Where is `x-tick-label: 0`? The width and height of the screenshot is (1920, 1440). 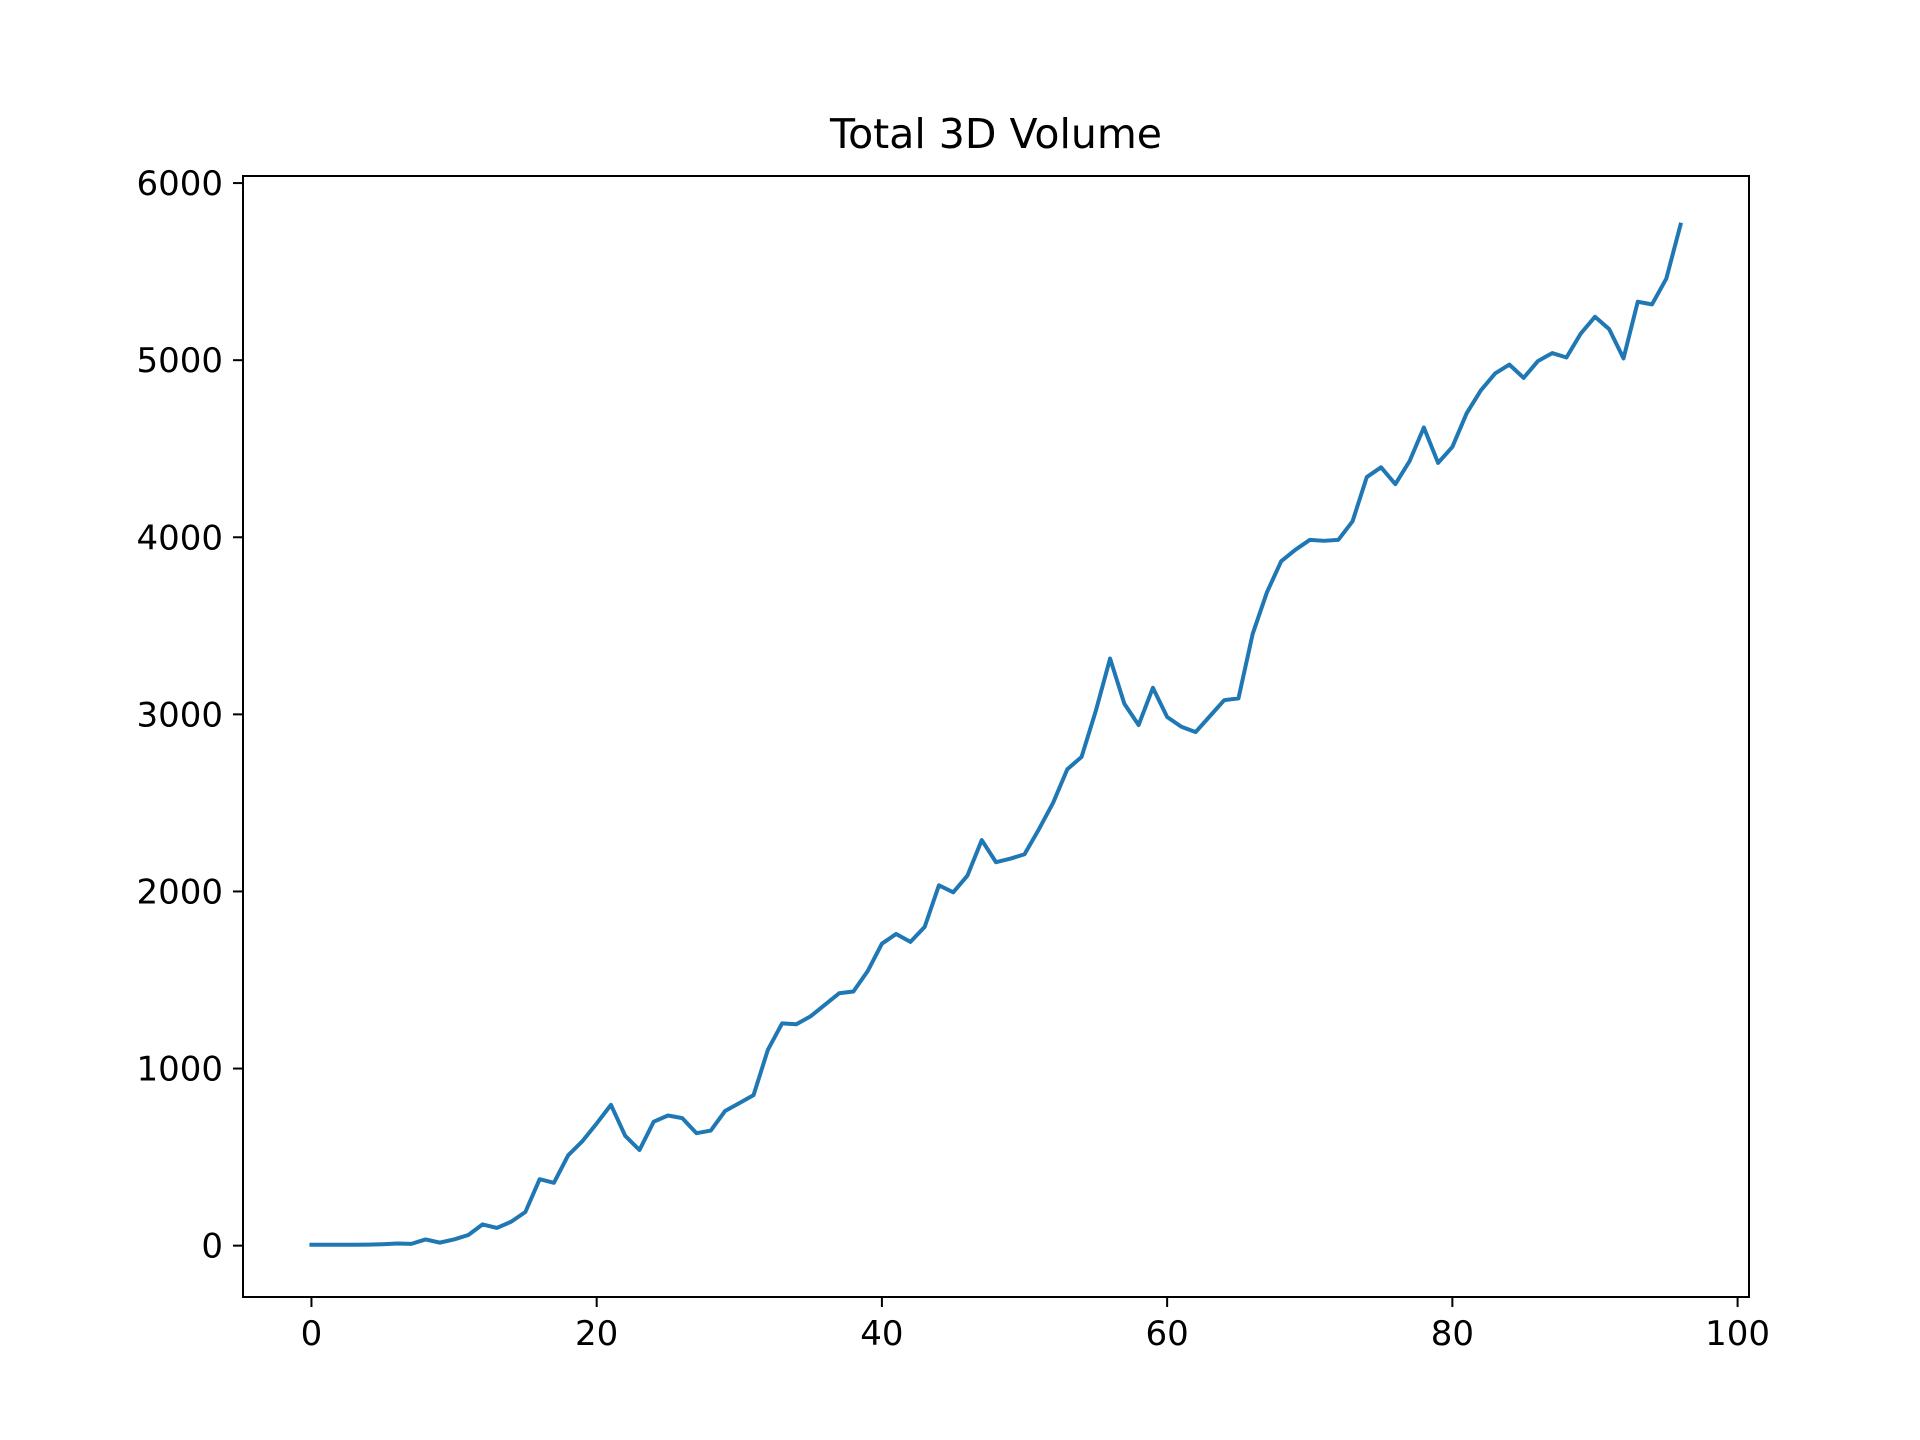 x-tick-label: 0 is located at coordinates (312, 1334).